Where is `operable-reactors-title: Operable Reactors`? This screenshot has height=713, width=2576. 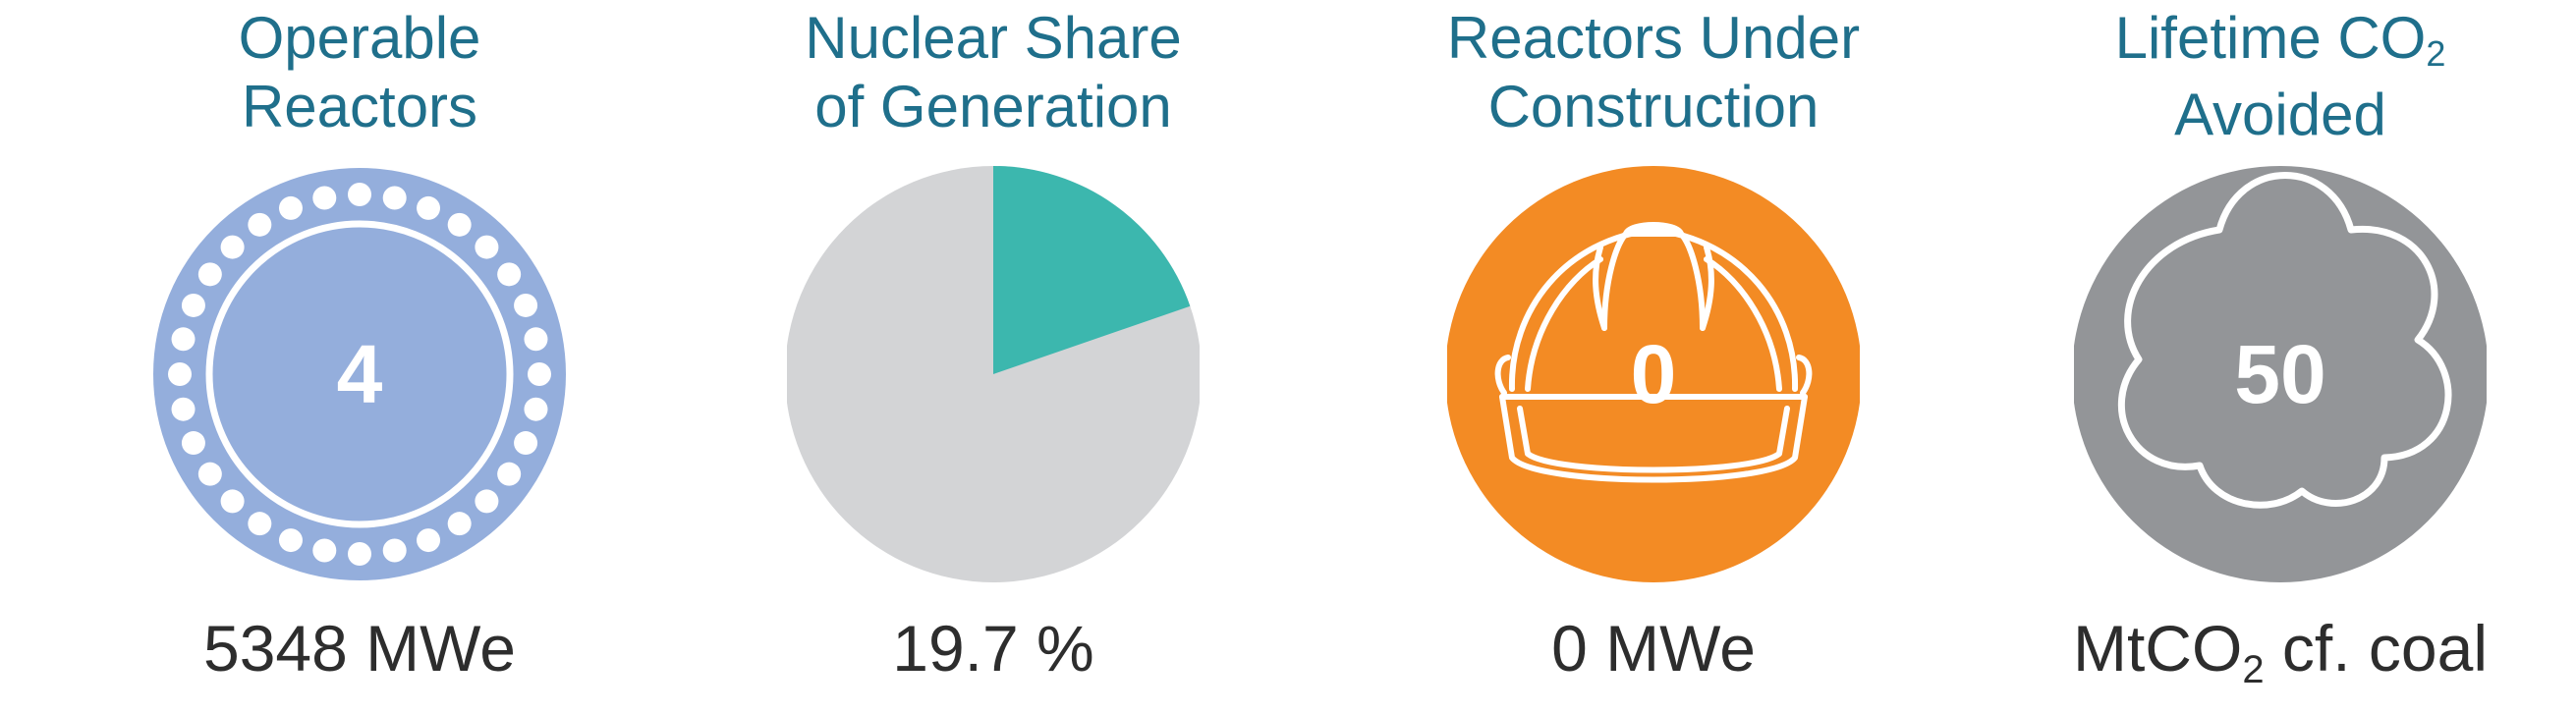 operable-reactors-title: Operable Reactors is located at coordinates (359, 72).